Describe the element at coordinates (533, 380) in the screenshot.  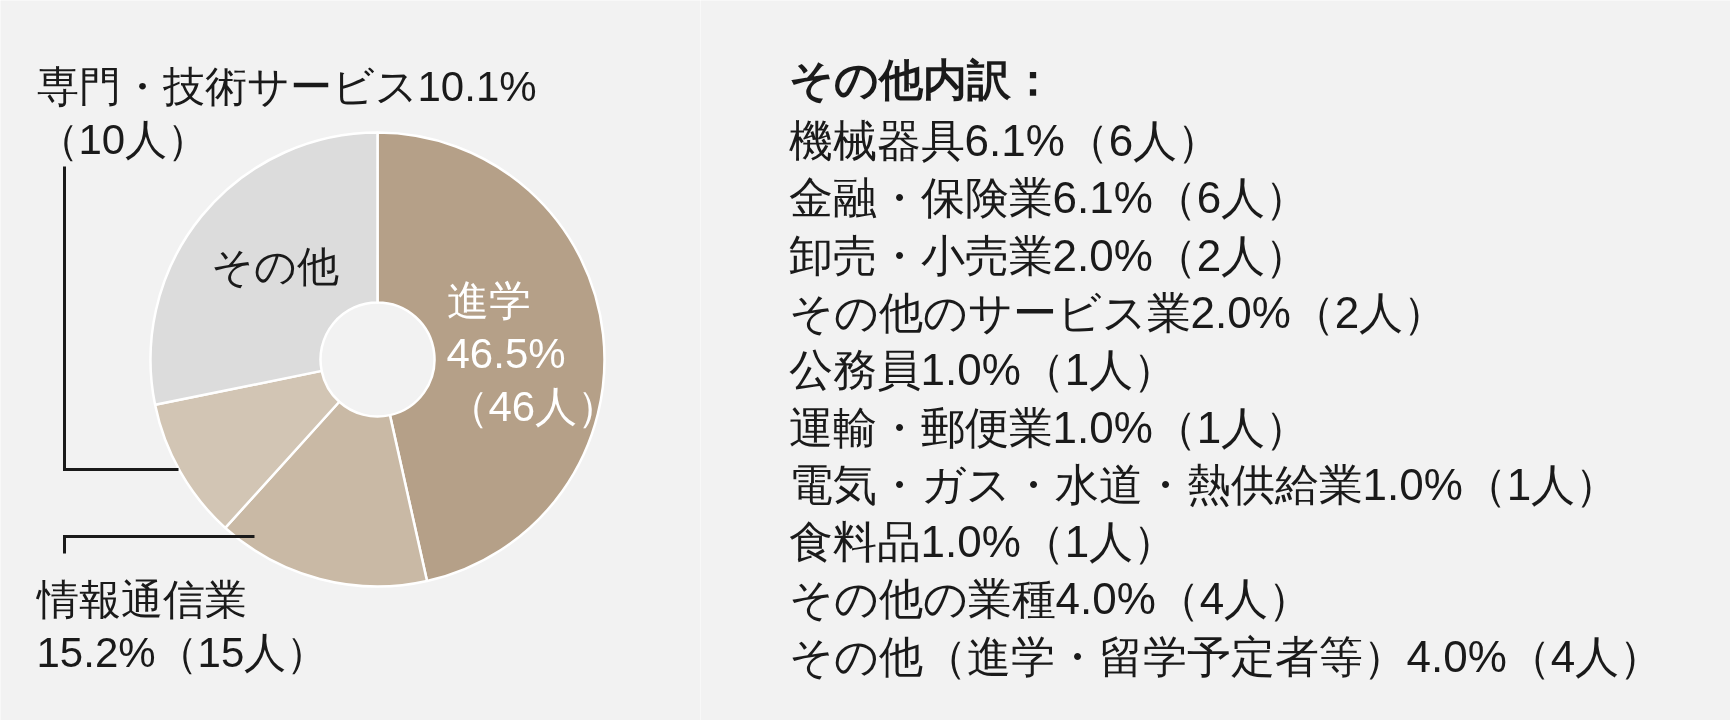
I see `data-label: 46.5% （46人）` at that location.